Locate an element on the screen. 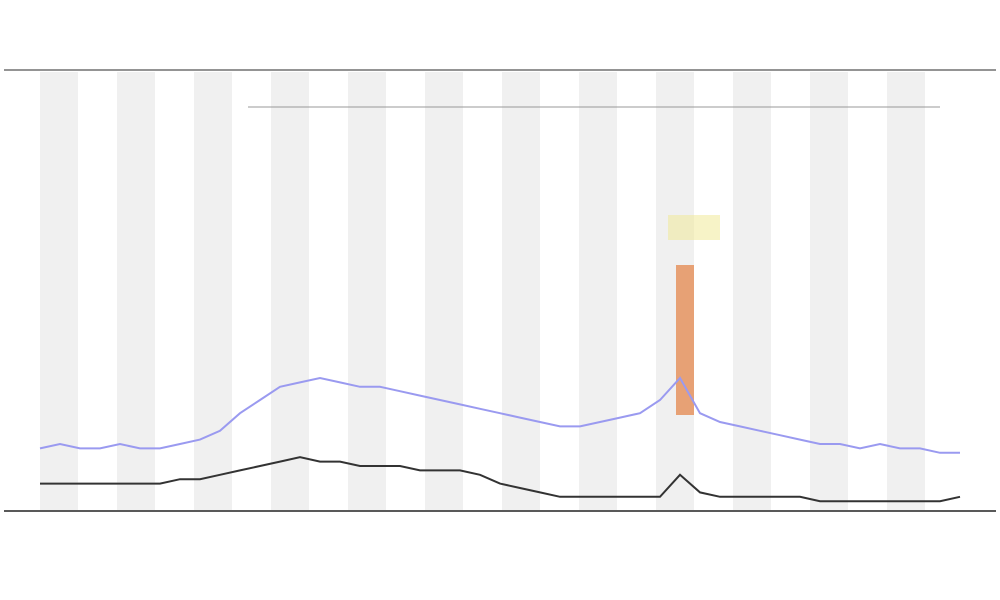 The image size is (1000, 600). highlight-box is located at coordinates (694, 227).